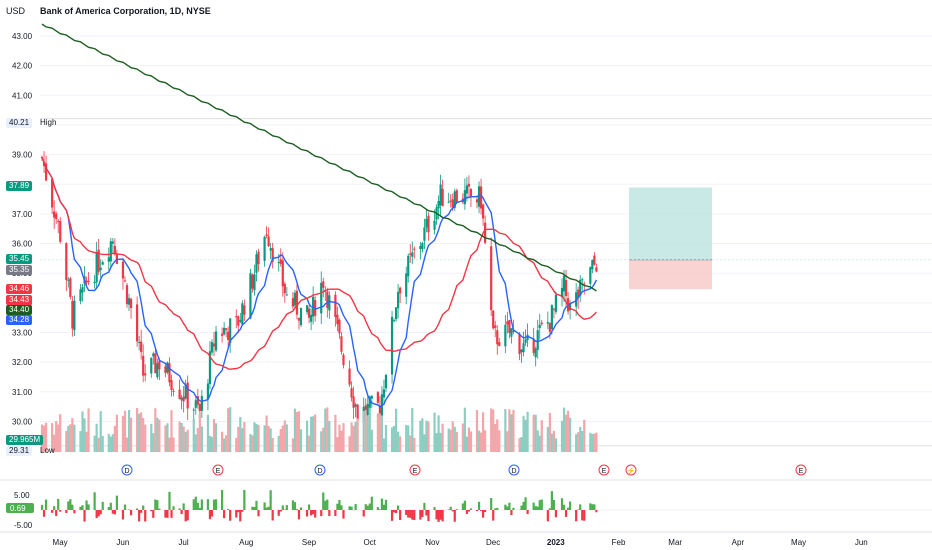 This screenshot has height=550, width=932. I want to click on price-tag-label: High, so click(48, 122).